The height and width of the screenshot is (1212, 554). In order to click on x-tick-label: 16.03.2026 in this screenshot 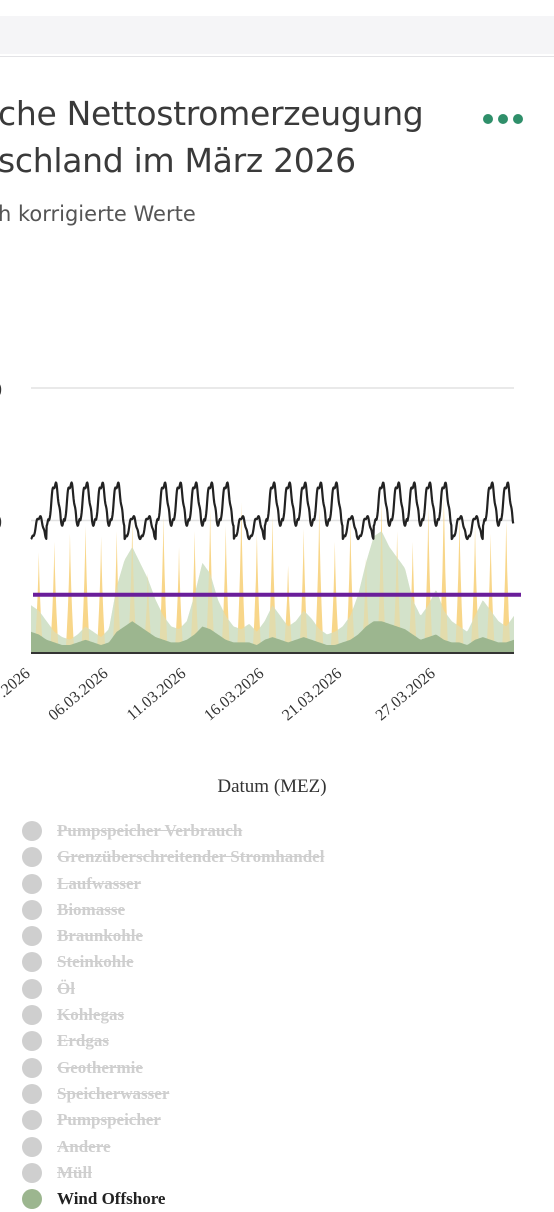, I will do `click(234, 694)`.